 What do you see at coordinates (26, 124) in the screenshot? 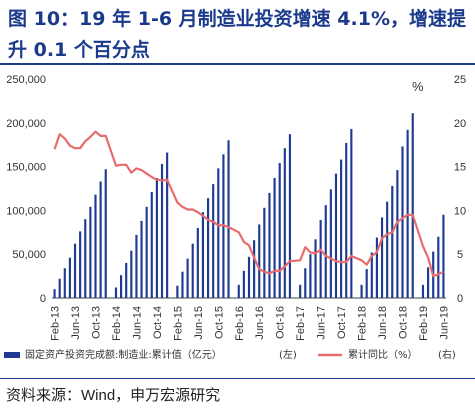
I see `y-left-tick-label: 200,000` at bounding box center [26, 124].